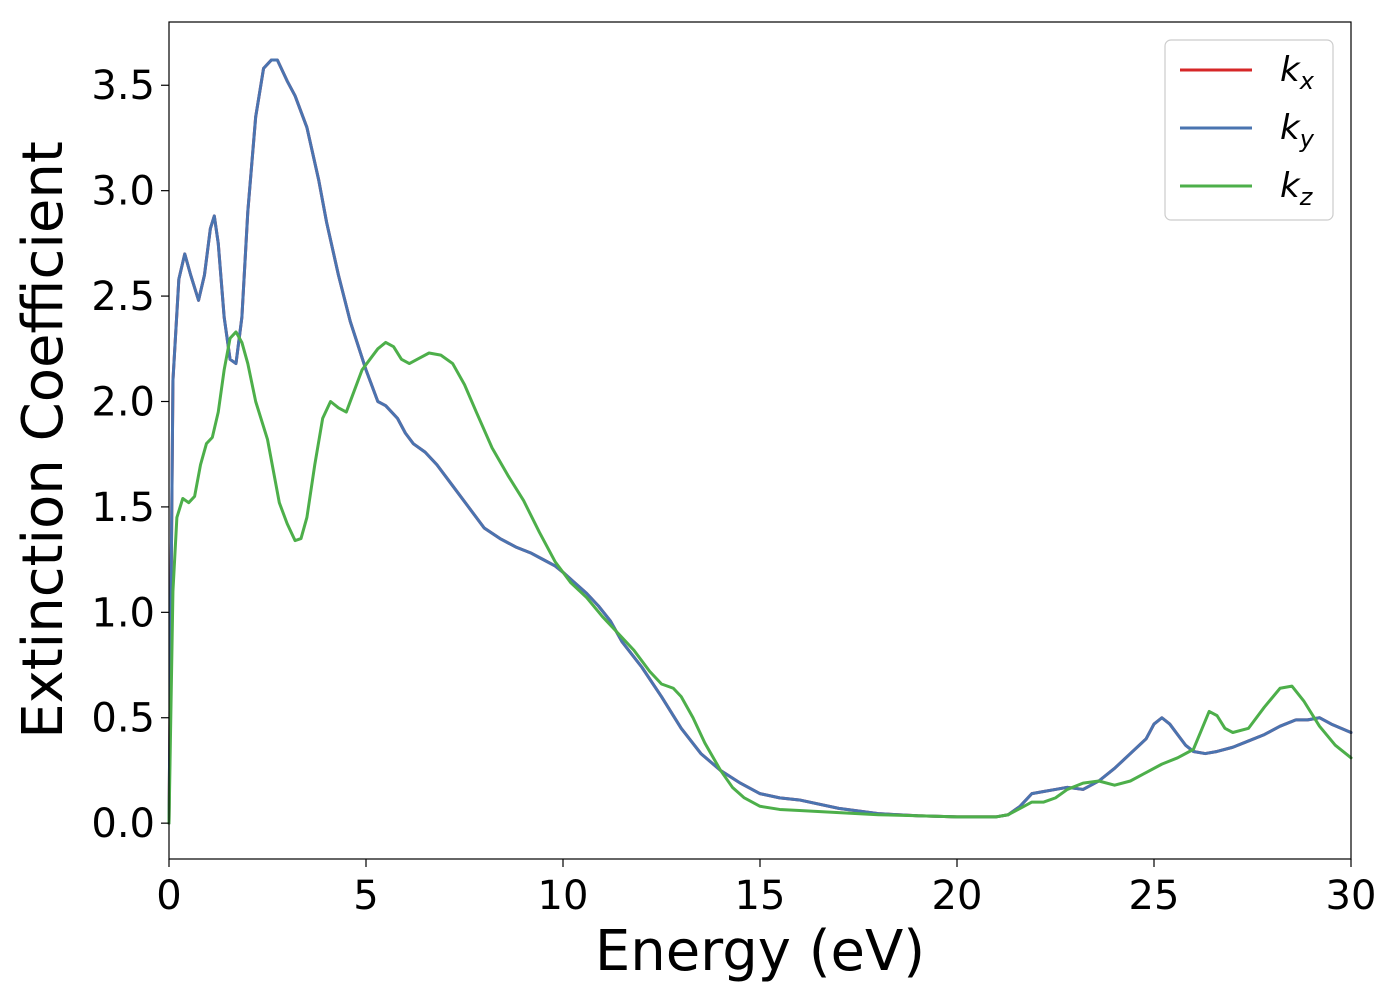 Image resolution: width=1400 pixels, height=1000 pixels. I want to click on legend-label-kx: kx, so click(1297, 72).